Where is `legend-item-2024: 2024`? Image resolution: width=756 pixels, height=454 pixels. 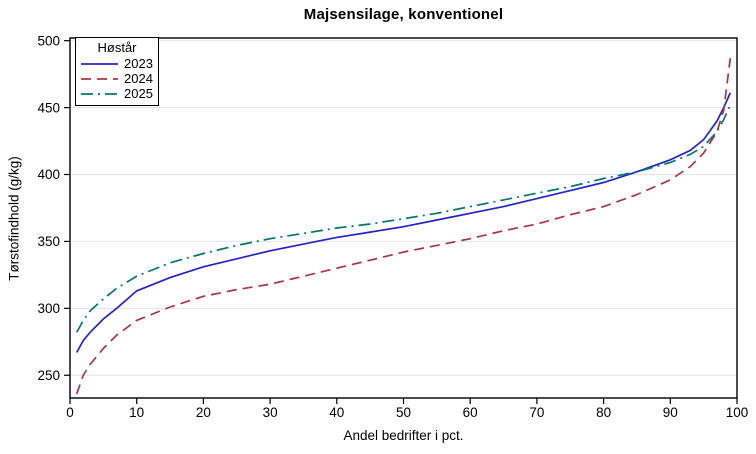
legend-item-2024: 2024 is located at coordinates (117, 78).